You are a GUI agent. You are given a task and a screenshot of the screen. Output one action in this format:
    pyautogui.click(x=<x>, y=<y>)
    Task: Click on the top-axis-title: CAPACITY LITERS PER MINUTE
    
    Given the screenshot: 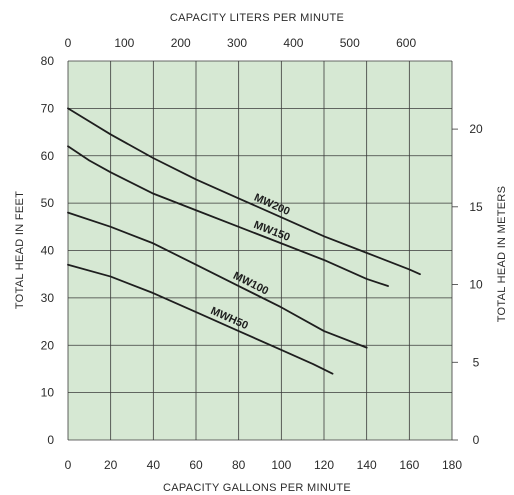 What is the action you would take?
    pyautogui.click(x=257, y=18)
    